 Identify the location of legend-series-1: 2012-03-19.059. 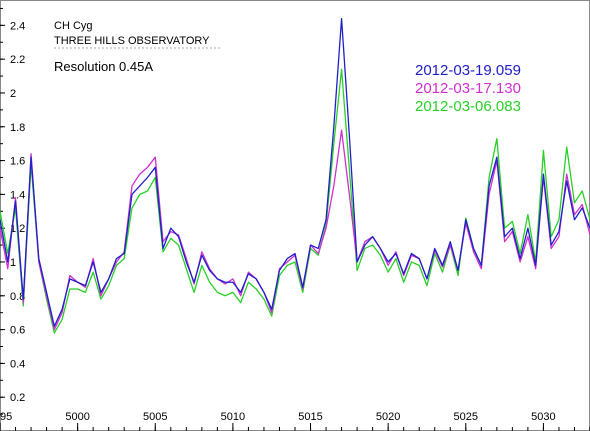
(468, 70).